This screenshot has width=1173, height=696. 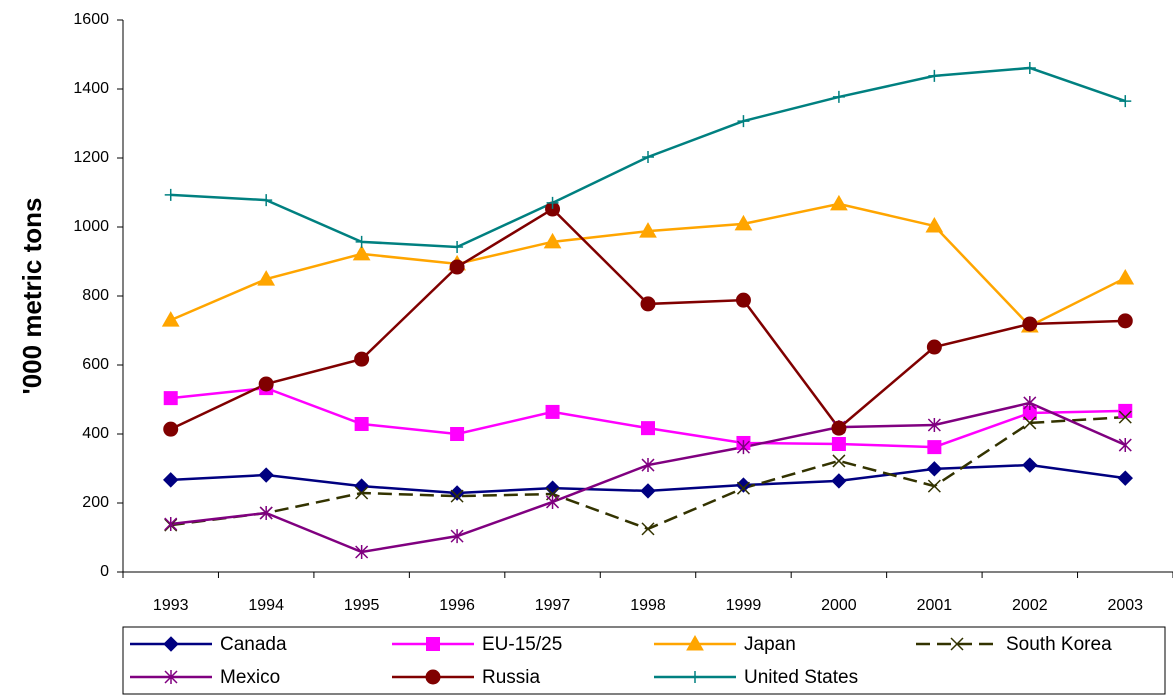 What do you see at coordinates (1030, 605) in the screenshot?
I see `x-tick-label: 2002` at bounding box center [1030, 605].